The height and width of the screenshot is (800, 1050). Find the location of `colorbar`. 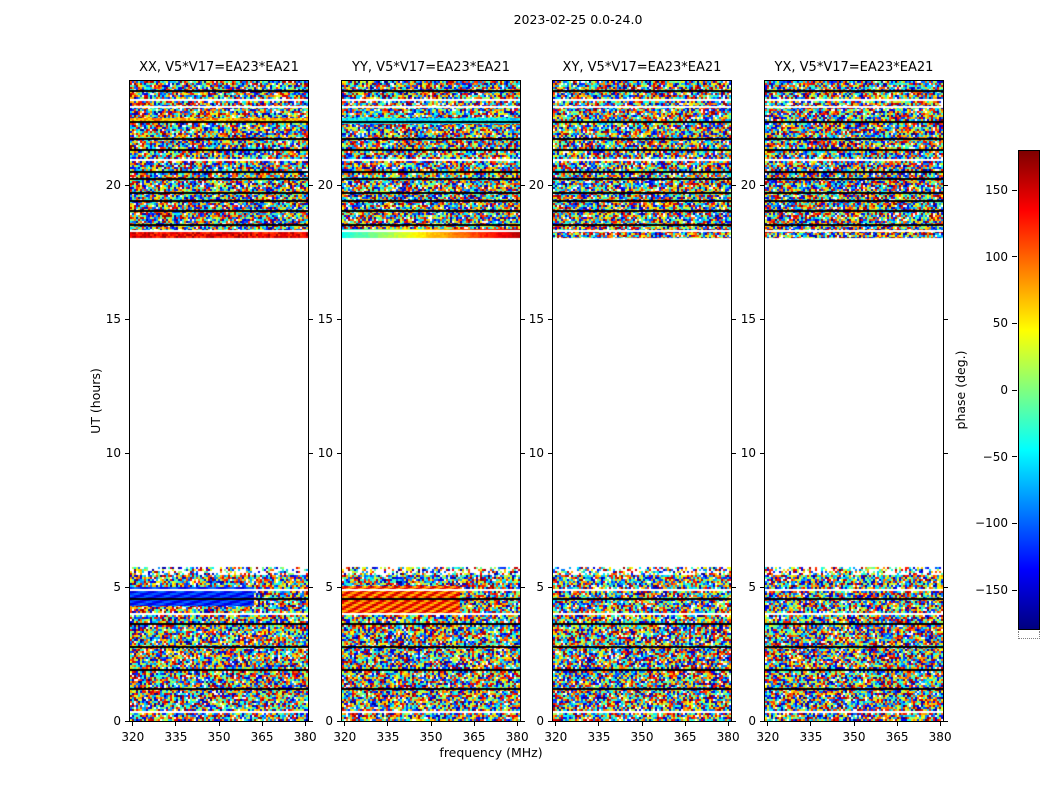

colorbar is located at coordinates (1029, 390).